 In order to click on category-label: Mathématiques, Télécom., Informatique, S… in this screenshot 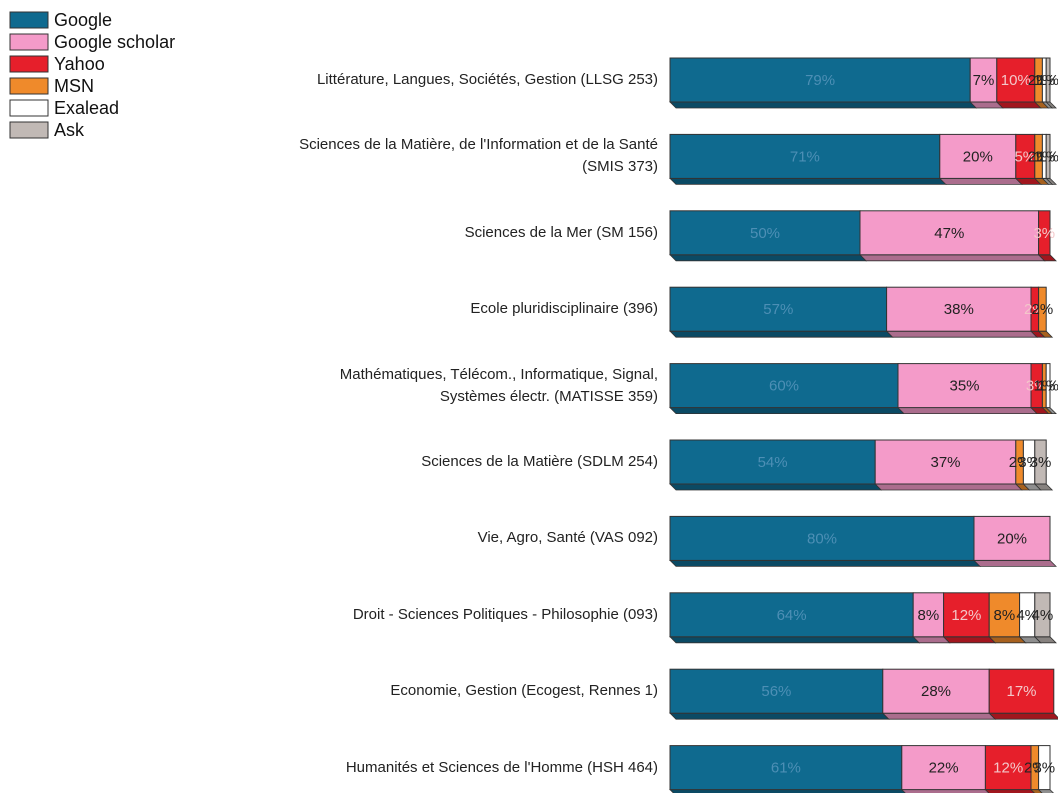, I will do `click(498, 385)`.